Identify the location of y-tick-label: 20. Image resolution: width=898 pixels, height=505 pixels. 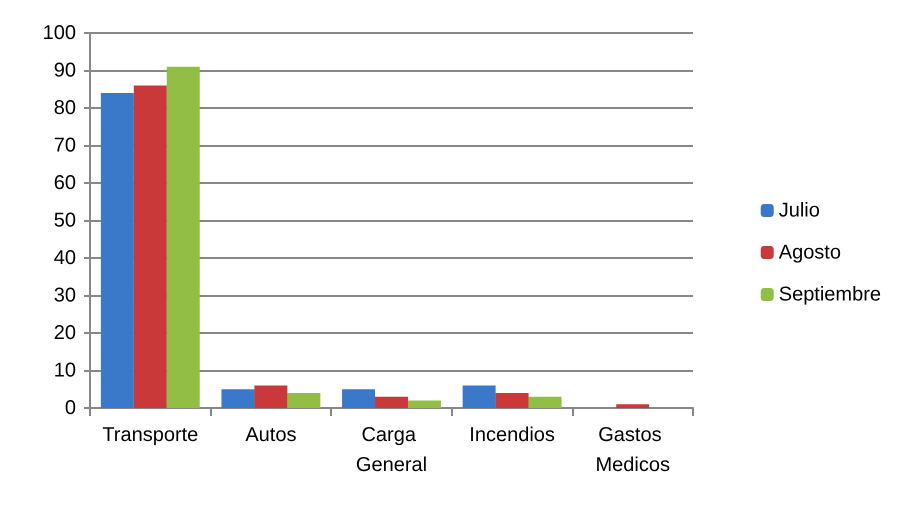
(65, 333).